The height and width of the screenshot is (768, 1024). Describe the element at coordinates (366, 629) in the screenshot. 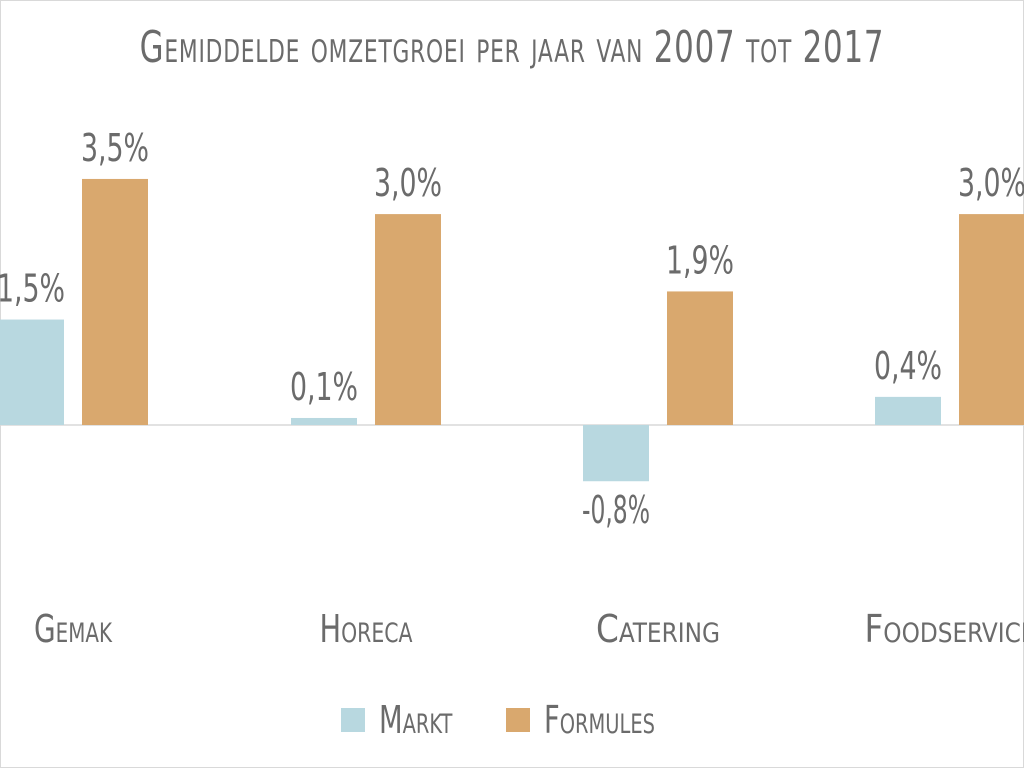

I see `category-label-horeca: Horeca` at that location.